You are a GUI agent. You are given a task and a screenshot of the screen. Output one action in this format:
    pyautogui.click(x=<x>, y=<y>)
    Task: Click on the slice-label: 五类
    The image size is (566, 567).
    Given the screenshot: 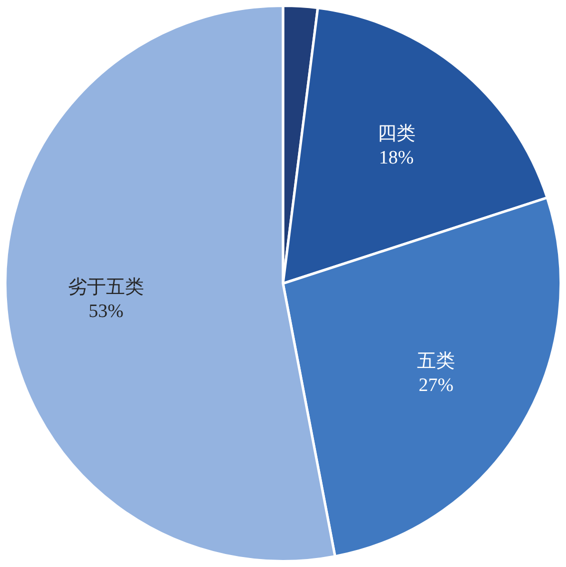 What is the action you would take?
    pyautogui.click(x=436, y=361)
    